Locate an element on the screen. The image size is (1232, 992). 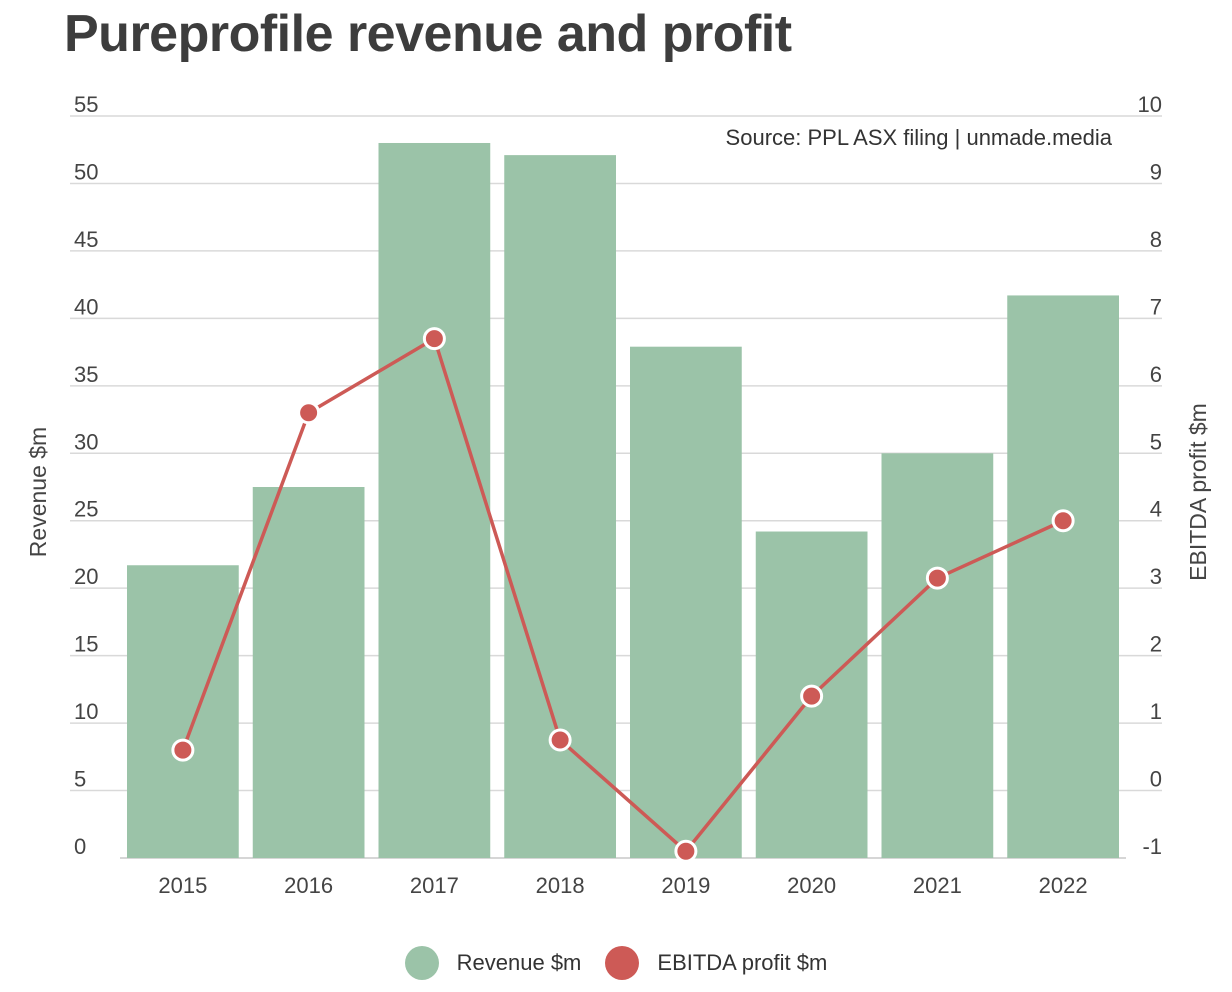
y-tick-label: 40 is located at coordinates (86, 306).